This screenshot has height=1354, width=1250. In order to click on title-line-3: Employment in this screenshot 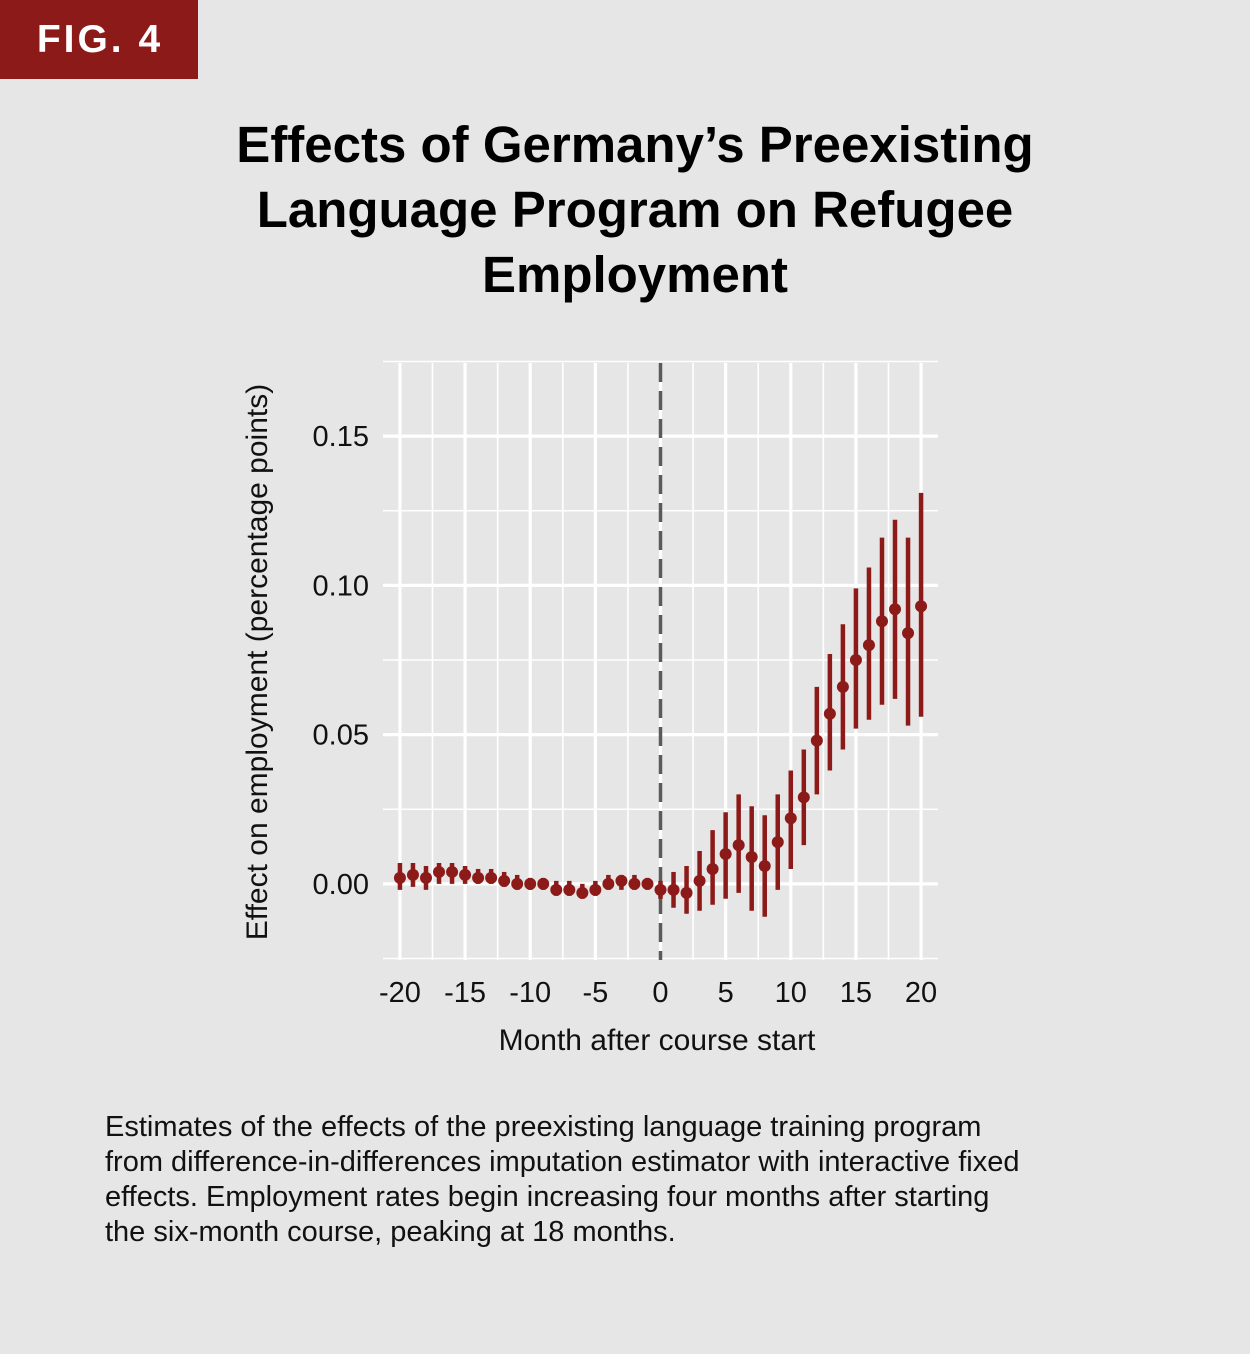, I will do `click(635, 274)`.